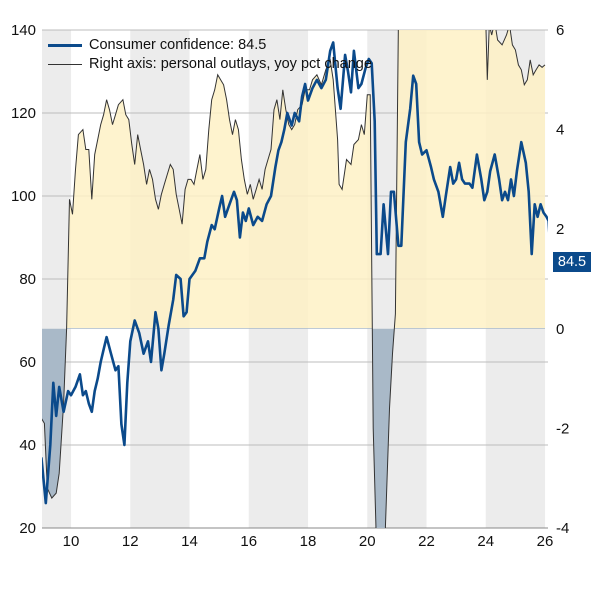 The height and width of the screenshot is (600, 600). What do you see at coordinates (65, 45) in the screenshot?
I see `legend-swatch-confidence` at bounding box center [65, 45].